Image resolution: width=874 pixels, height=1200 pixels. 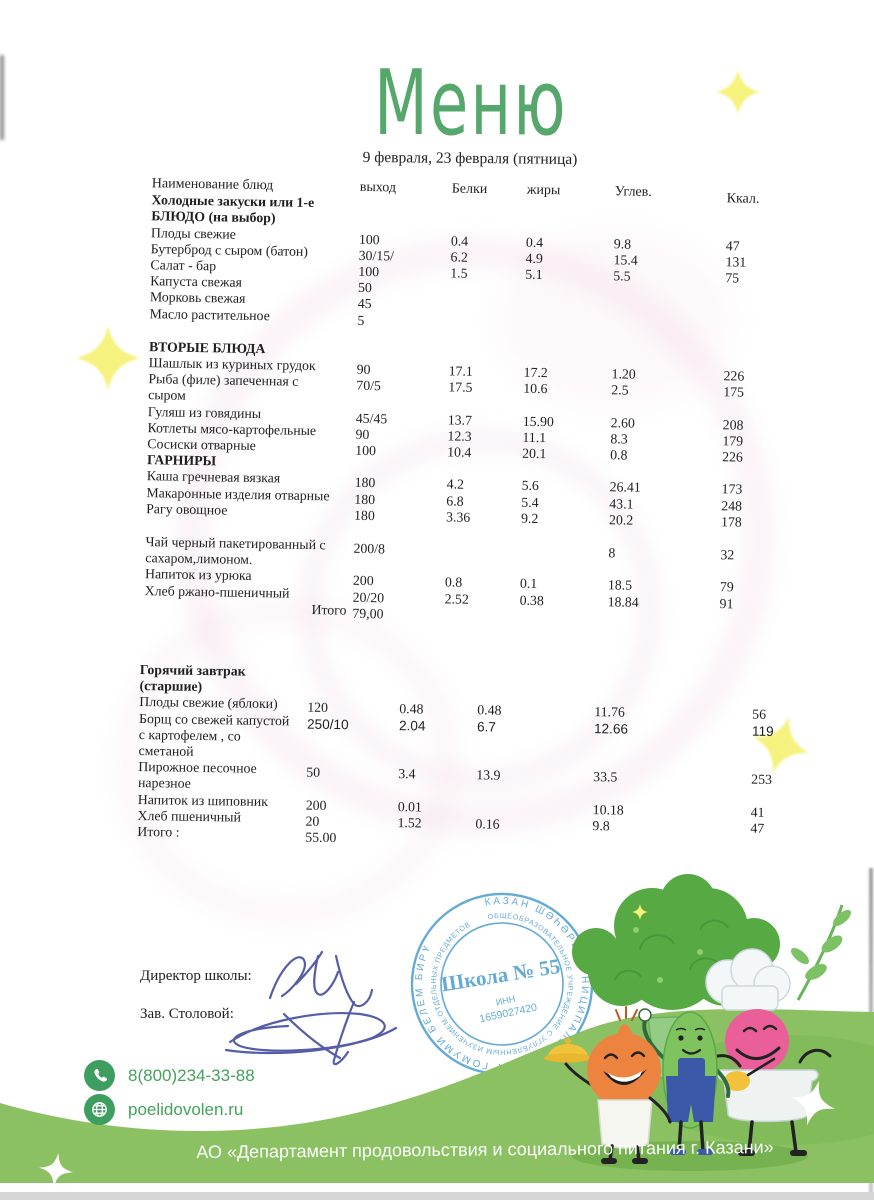 What do you see at coordinates (529, 518) in the screenshot?
I see `value-fat: 9.2` at bounding box center [529, 518].